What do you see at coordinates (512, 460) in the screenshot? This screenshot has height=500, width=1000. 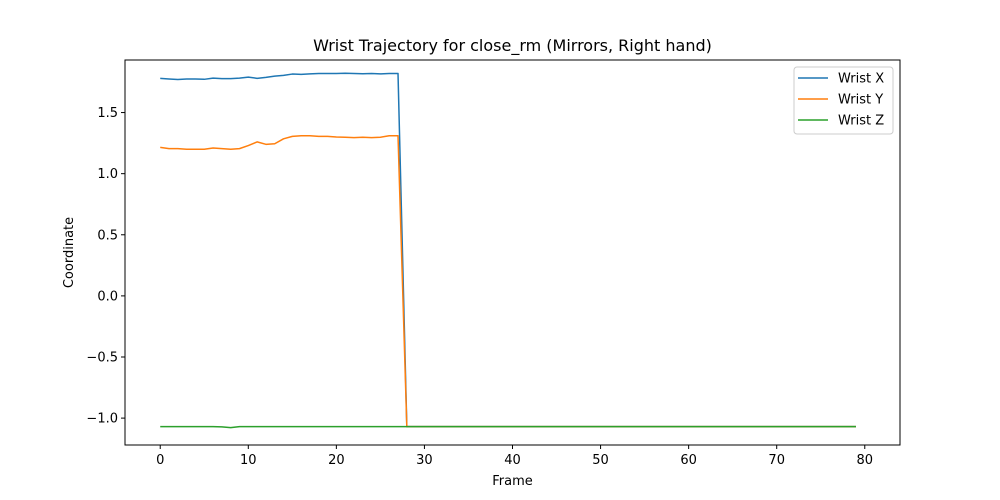 I see `x-tick-label: 40` at bounding box center [512, 460].